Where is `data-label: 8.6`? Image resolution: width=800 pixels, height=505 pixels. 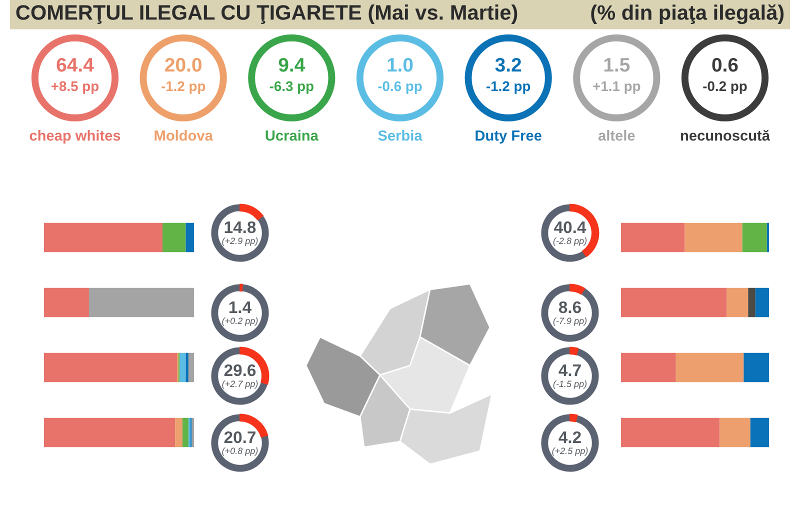 data-label: 8.6 is located at coordinates (569, 307).